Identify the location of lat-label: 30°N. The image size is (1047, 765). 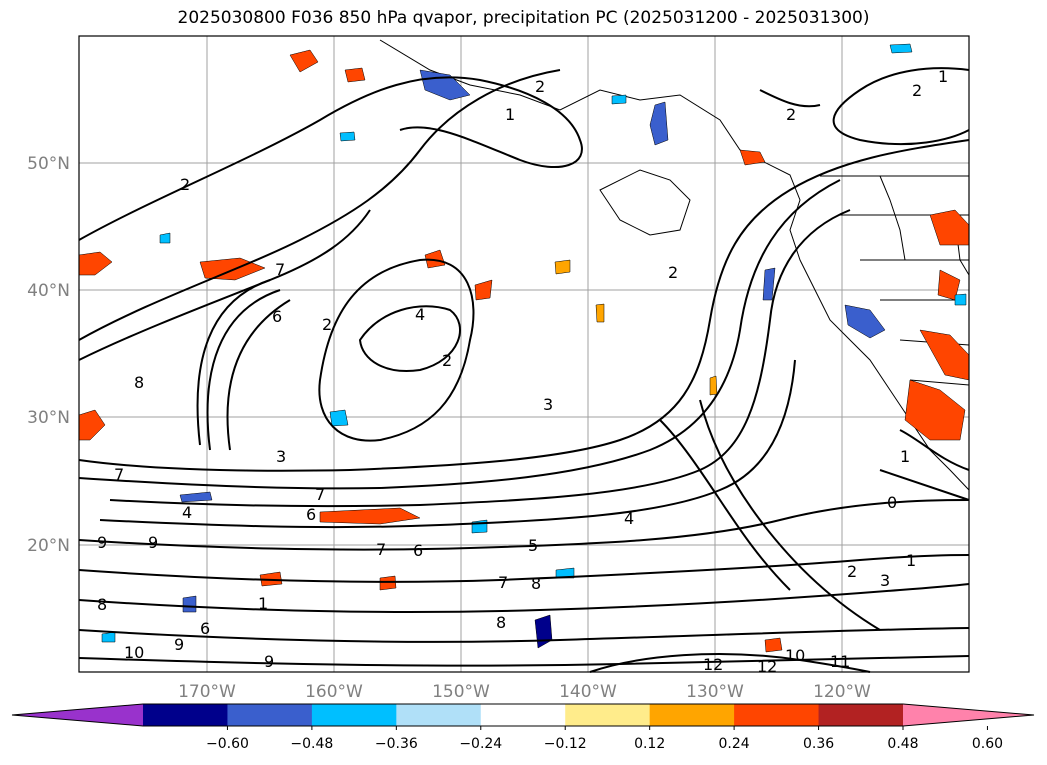
(48, 418).